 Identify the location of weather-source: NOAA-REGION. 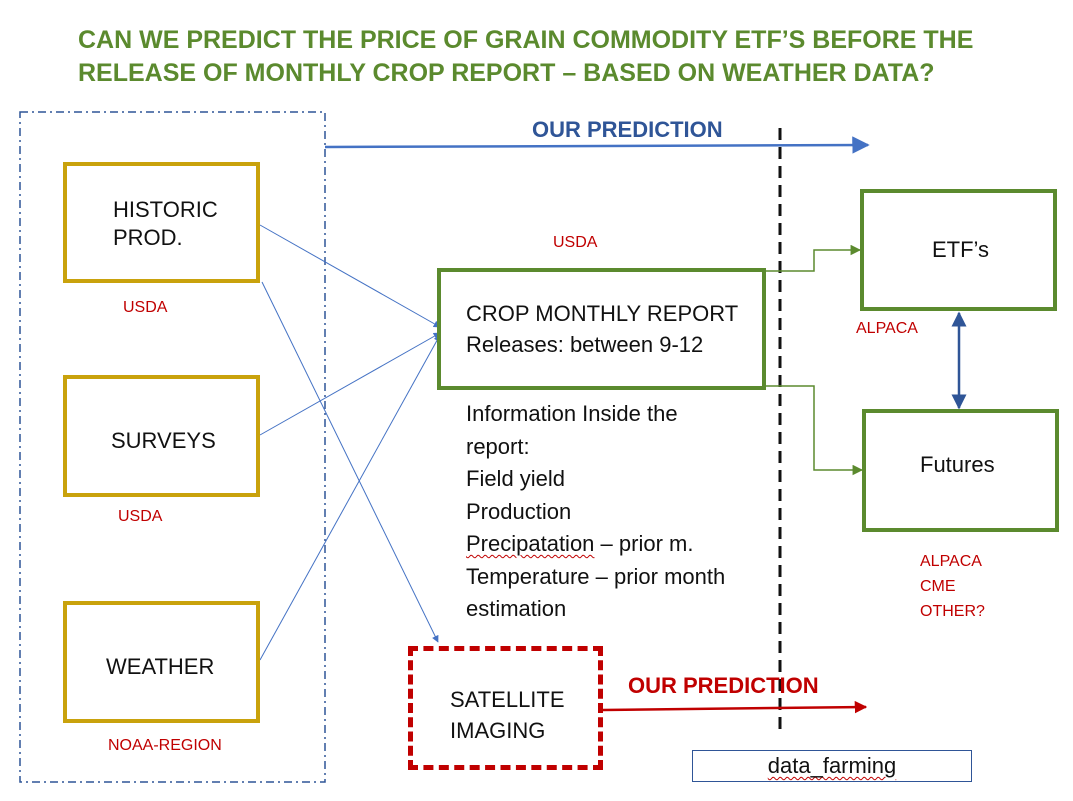
(165, 745).